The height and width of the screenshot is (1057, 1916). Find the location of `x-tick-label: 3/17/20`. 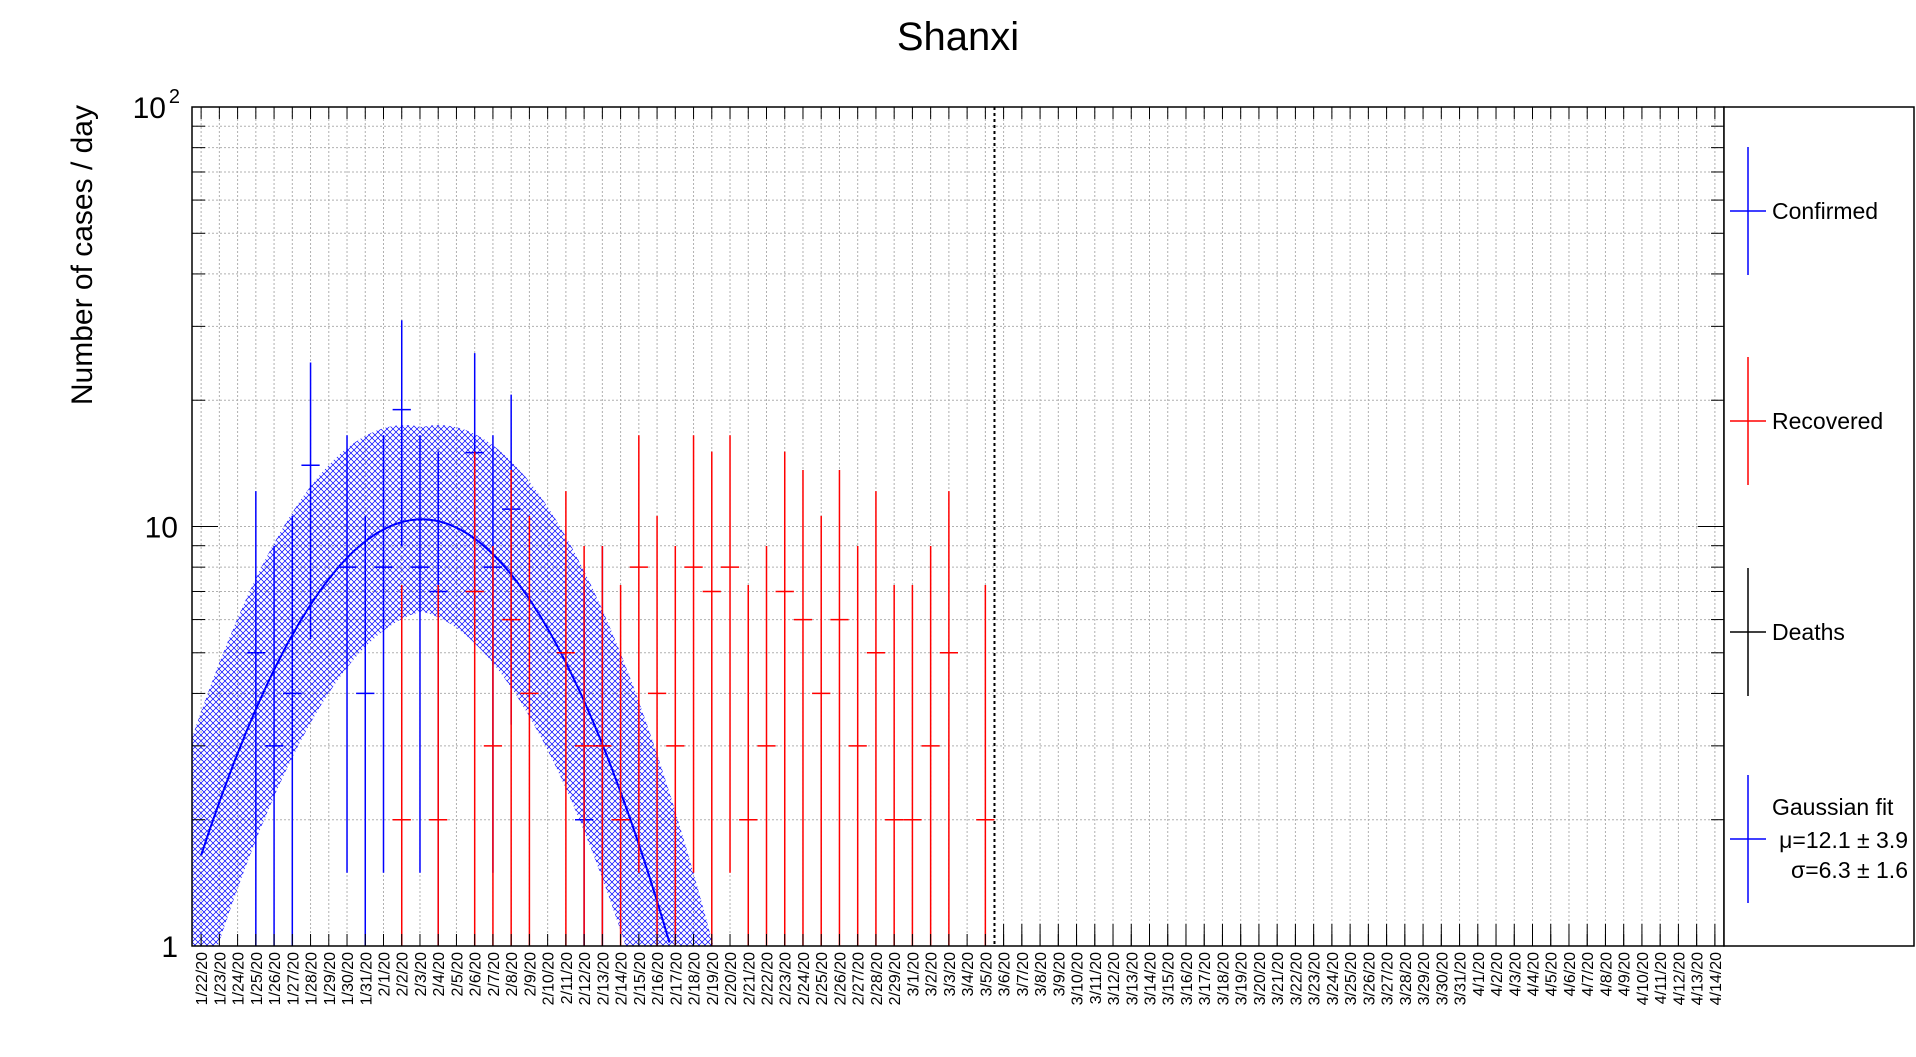

x-tick-label: 3/17/20 is located at coordinates (1205, 978).